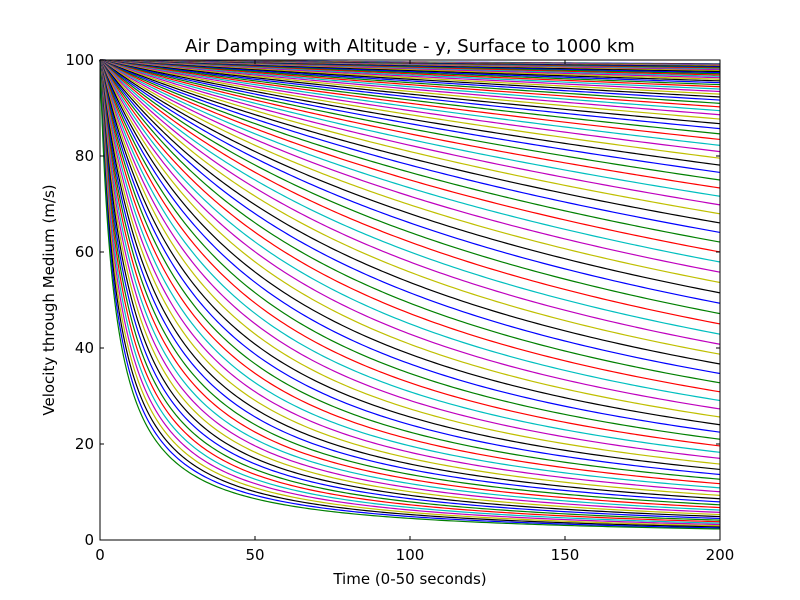 This screenshot has height=600, width=800. What do you see at coordinates (254, 555) in the screenshot?
I see `x-tick-label: 50` at bounding box center [254, 555].